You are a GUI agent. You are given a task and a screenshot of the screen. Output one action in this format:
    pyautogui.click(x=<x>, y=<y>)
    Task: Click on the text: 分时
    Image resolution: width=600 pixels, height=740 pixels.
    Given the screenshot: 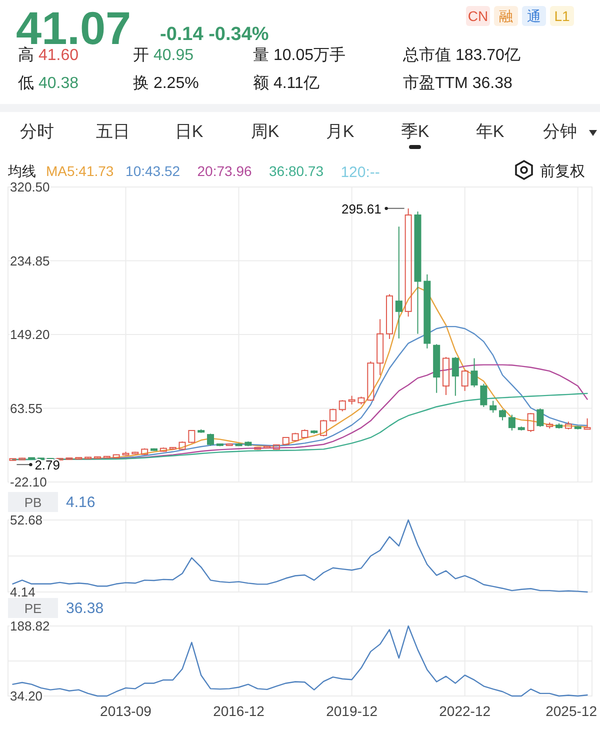 What is the action you would take?
    pyautogui.click(x=37, y=131)
    